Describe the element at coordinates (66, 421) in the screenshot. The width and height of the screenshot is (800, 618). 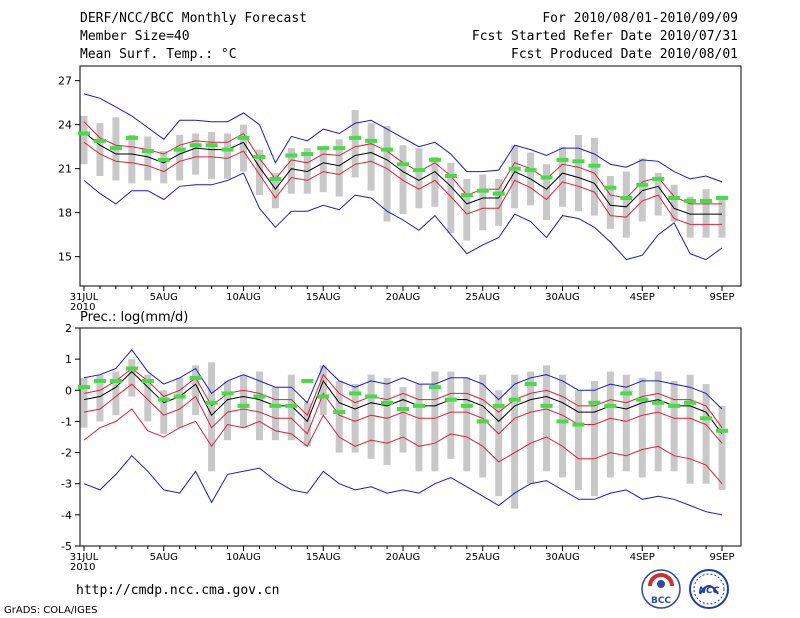
I see `precipitation-ytick-label: -1` at that location.